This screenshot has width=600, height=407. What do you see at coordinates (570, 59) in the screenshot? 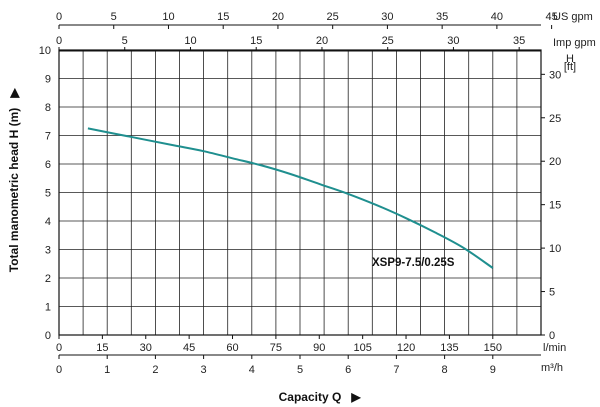
I see `right-axis-unit-h: H` at bounding box center [570, 59].